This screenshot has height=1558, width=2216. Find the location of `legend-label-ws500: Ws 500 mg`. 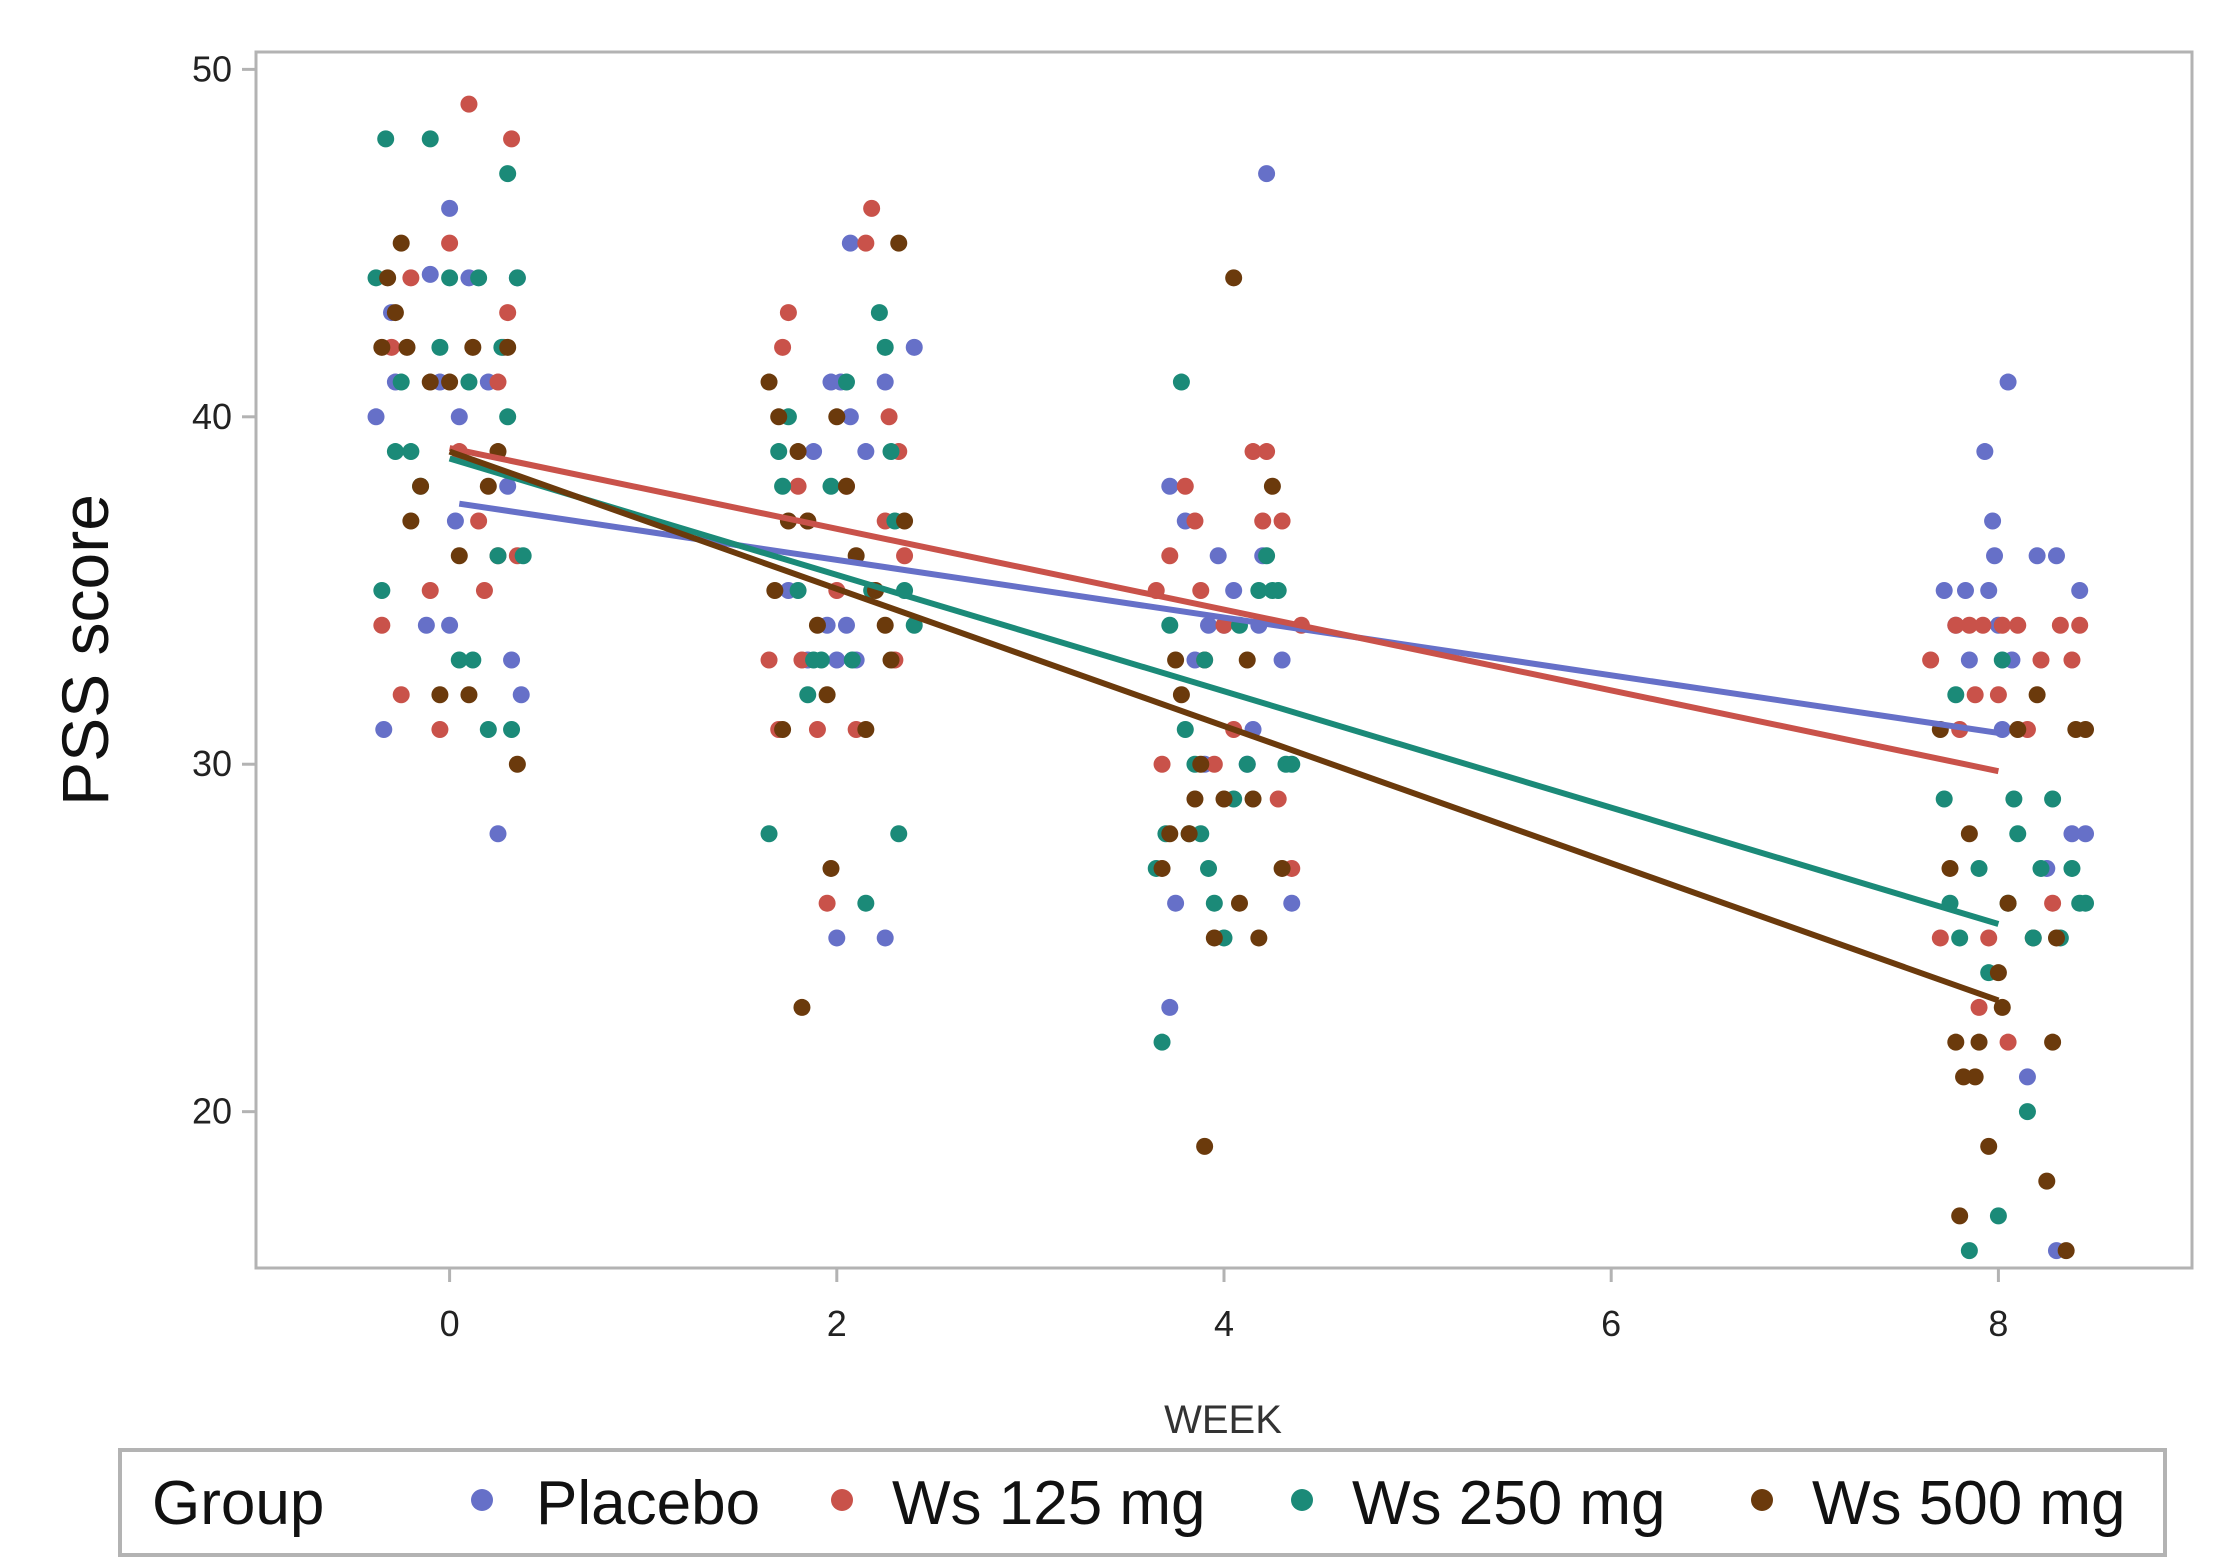

legend-label-ws500: Ws 500 mg is located at coordinates (1969, 1503).